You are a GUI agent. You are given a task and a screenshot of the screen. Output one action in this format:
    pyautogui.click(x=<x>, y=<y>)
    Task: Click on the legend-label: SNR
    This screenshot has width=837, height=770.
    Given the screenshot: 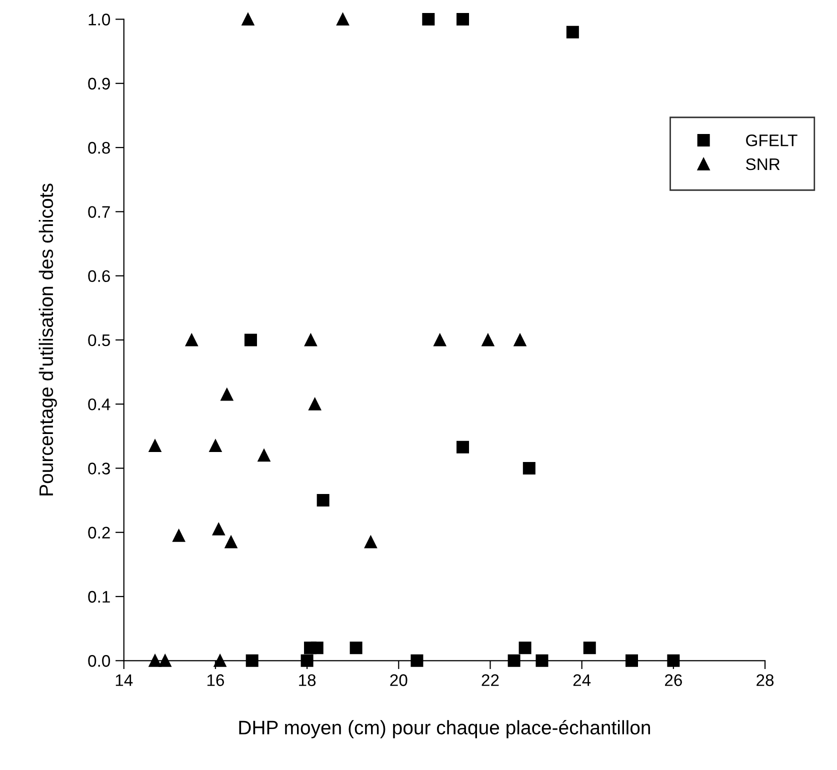 What is the action you would take?
    pyautogui.click(x=763, y=164)
    